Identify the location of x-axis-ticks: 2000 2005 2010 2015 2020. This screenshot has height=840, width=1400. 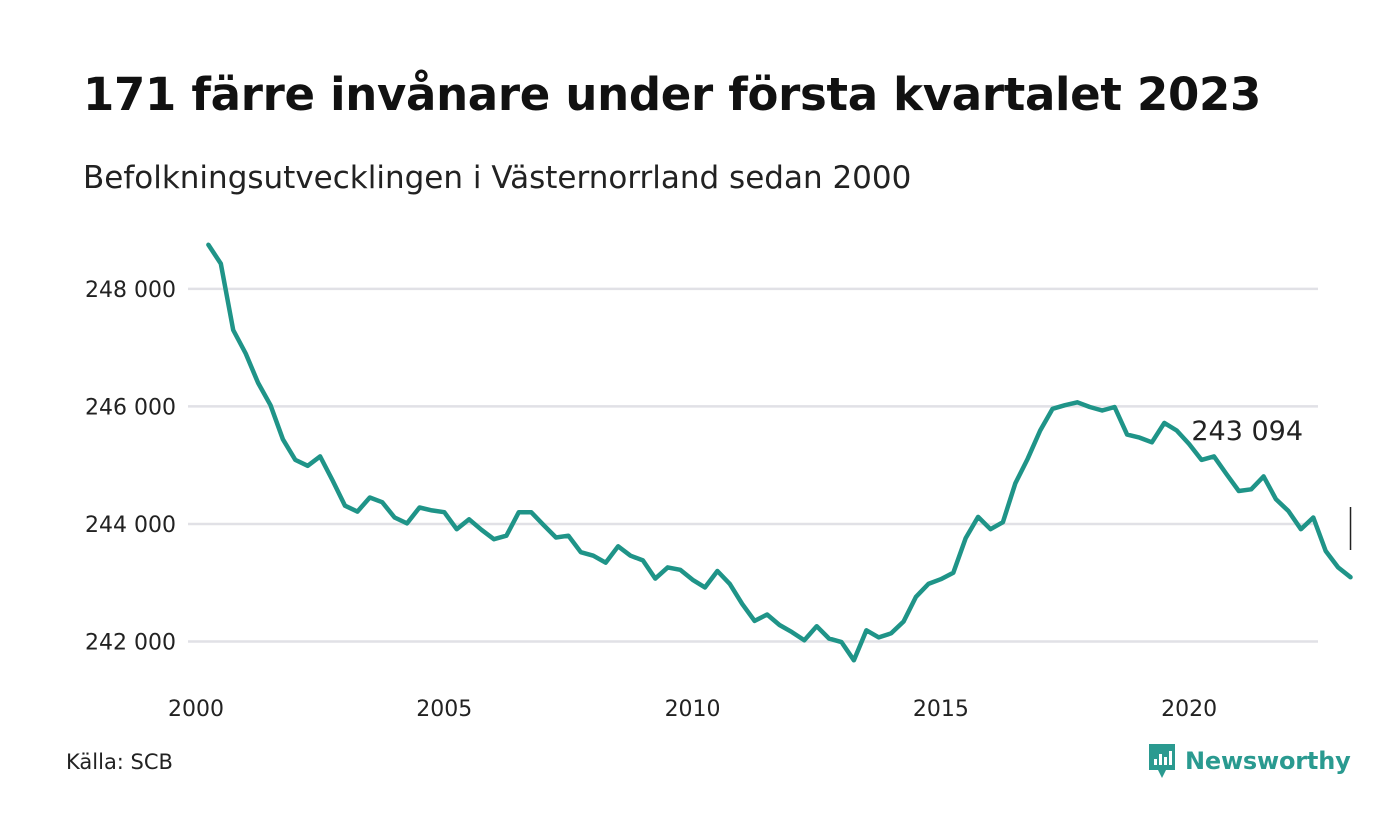
(692, 709).